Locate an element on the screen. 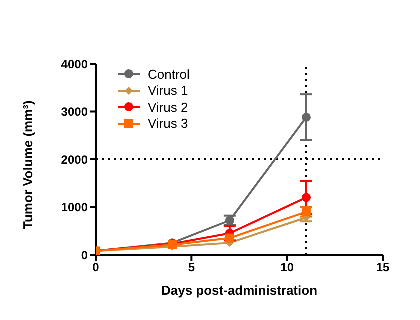 The width and height of the screenshot is (420, 320). x-tick-label: 5 is located at coordinates (192, 267).